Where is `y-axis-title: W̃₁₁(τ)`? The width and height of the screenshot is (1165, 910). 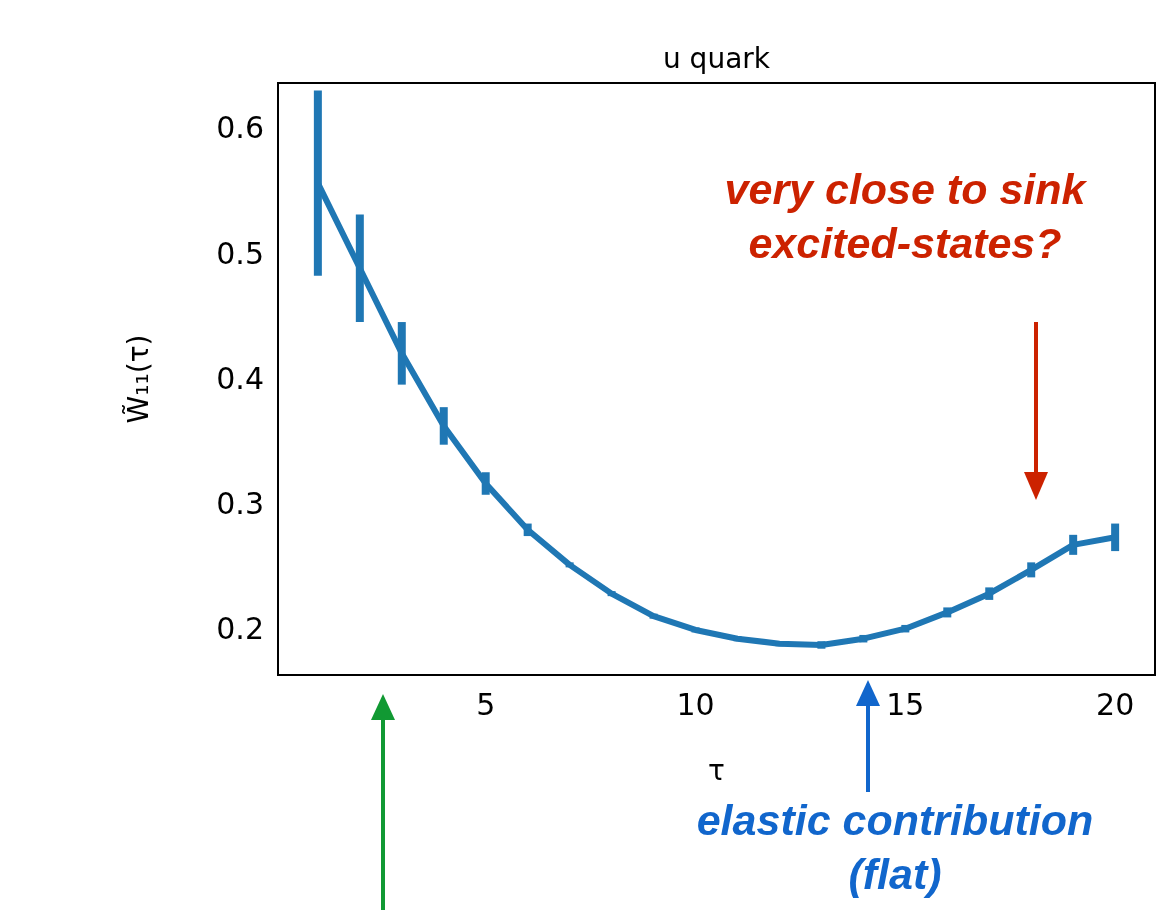 y-axis-title: W̃₁₁(τ) is located at coordinates (138, 379).